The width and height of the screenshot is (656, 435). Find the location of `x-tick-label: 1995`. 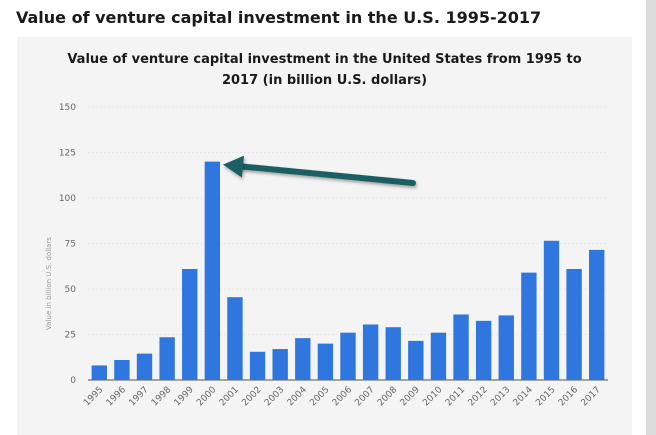

x-tick-label: 1995 is located at coordinates (93, 396).